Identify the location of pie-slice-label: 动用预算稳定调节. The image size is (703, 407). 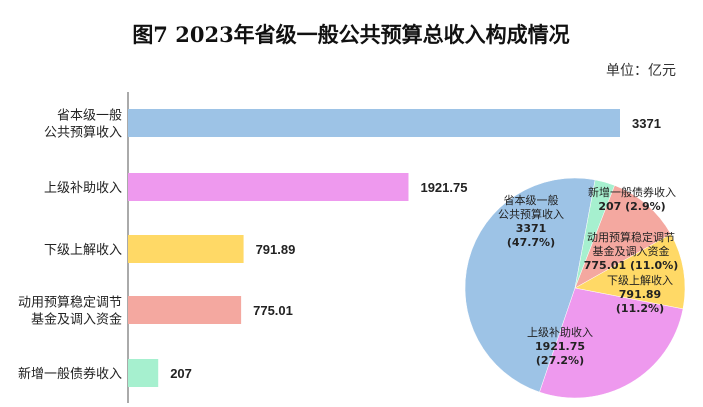
(631, 237).